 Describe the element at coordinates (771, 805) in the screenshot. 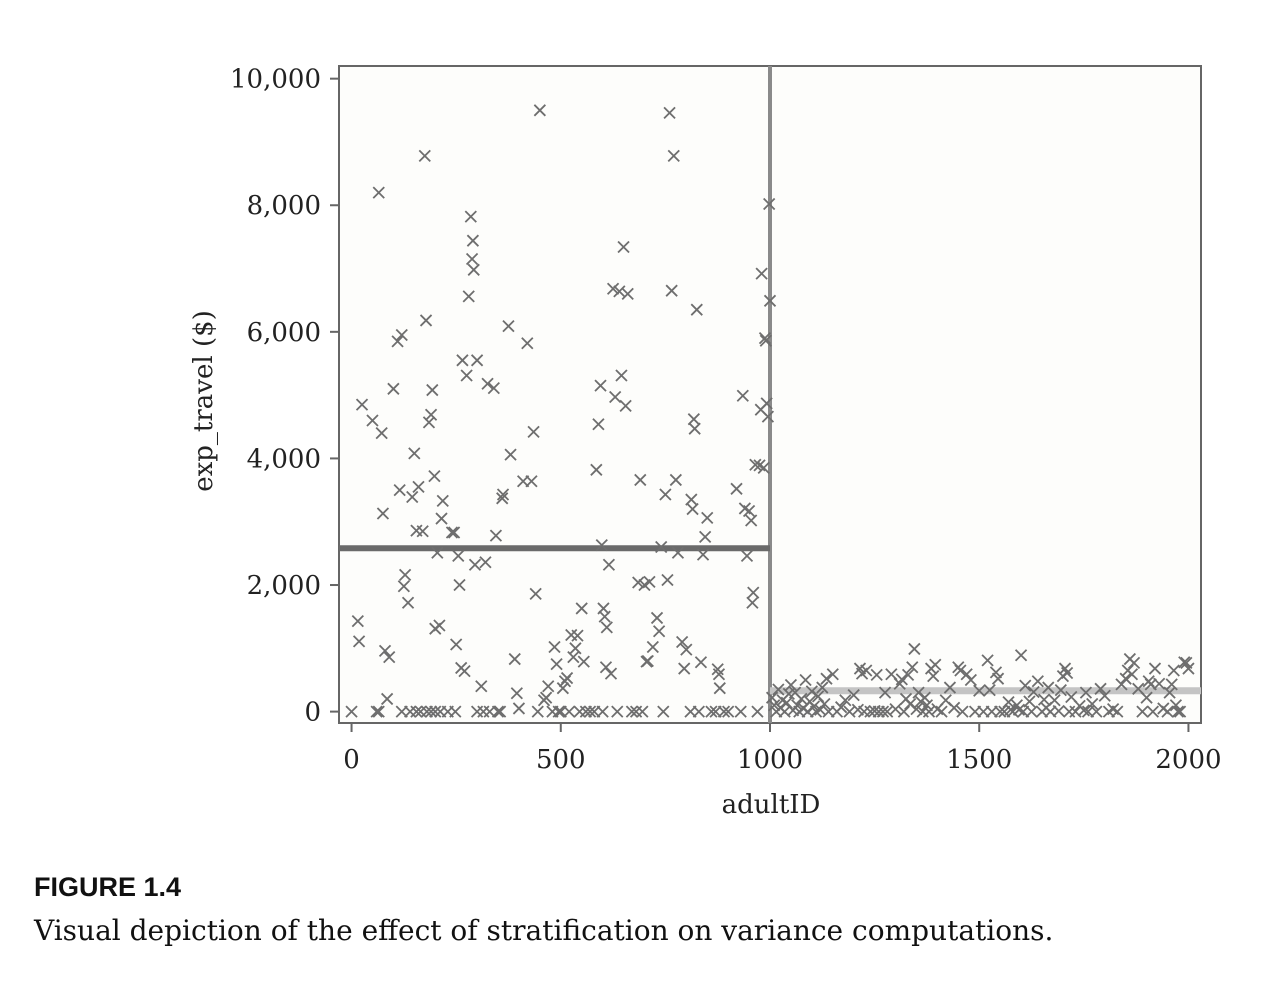

I see `x-axis-title: adultID` at that location.